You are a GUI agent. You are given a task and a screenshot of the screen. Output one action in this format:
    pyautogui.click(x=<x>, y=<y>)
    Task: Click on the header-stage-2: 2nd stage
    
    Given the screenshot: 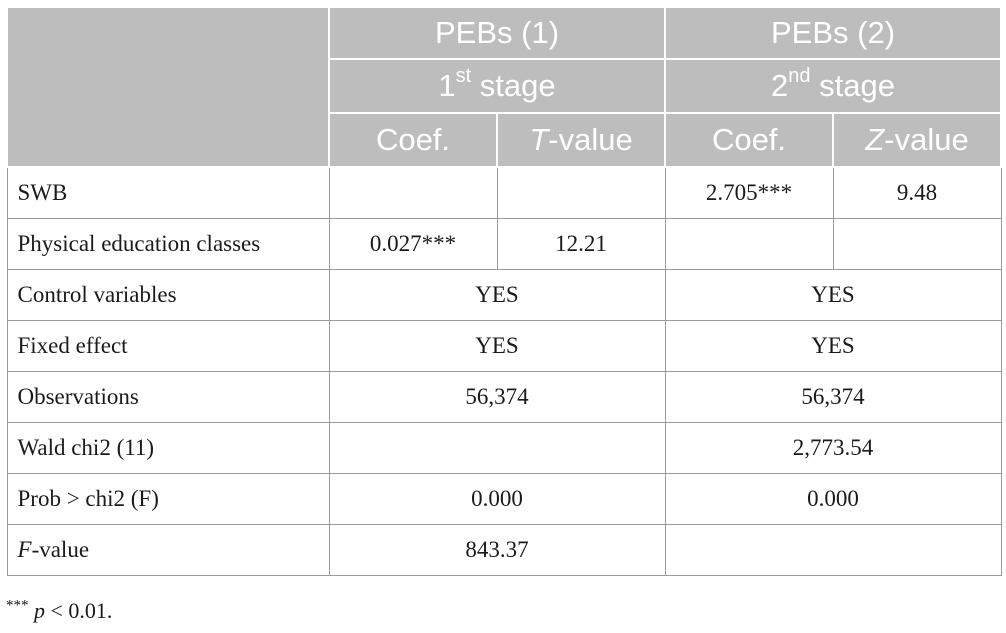 What is the action you would take?
    pyautogui.click(x=833, y=86)
    